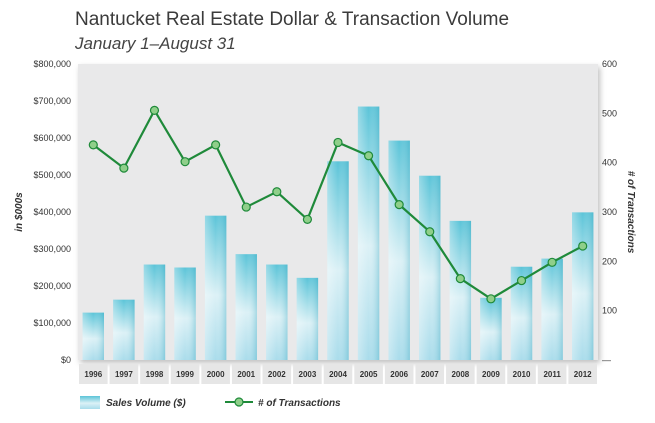 The height and width of the screenshot is (423, 655). Describe the element at coordinates (609, 163) in the screenshot. I see `y2-tick-label: 400` at that location.